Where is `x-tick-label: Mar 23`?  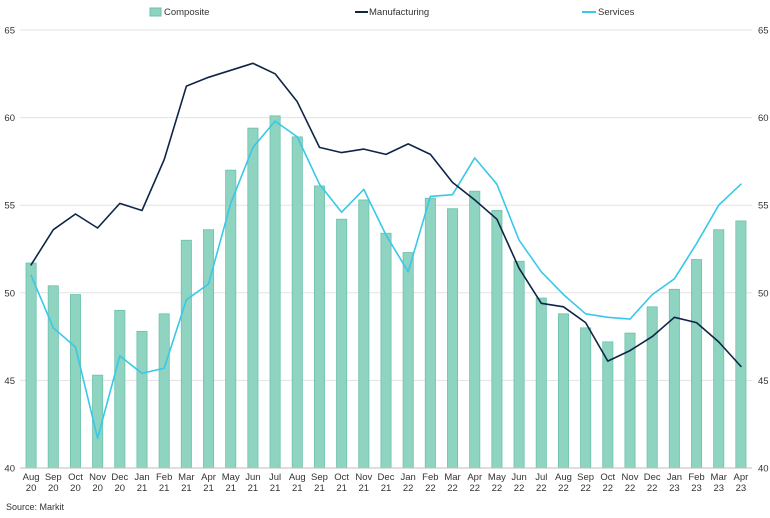 x-tick-label: Mar 23 is located at coordinates (719, 483).